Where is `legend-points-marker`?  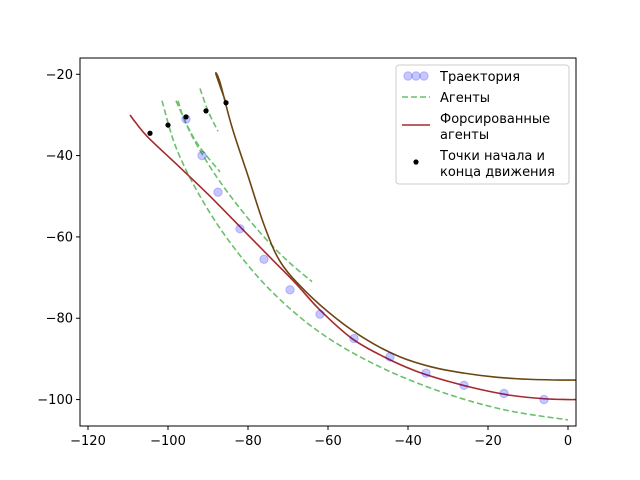 legend-points-marker is located at coordinates (416, 162).